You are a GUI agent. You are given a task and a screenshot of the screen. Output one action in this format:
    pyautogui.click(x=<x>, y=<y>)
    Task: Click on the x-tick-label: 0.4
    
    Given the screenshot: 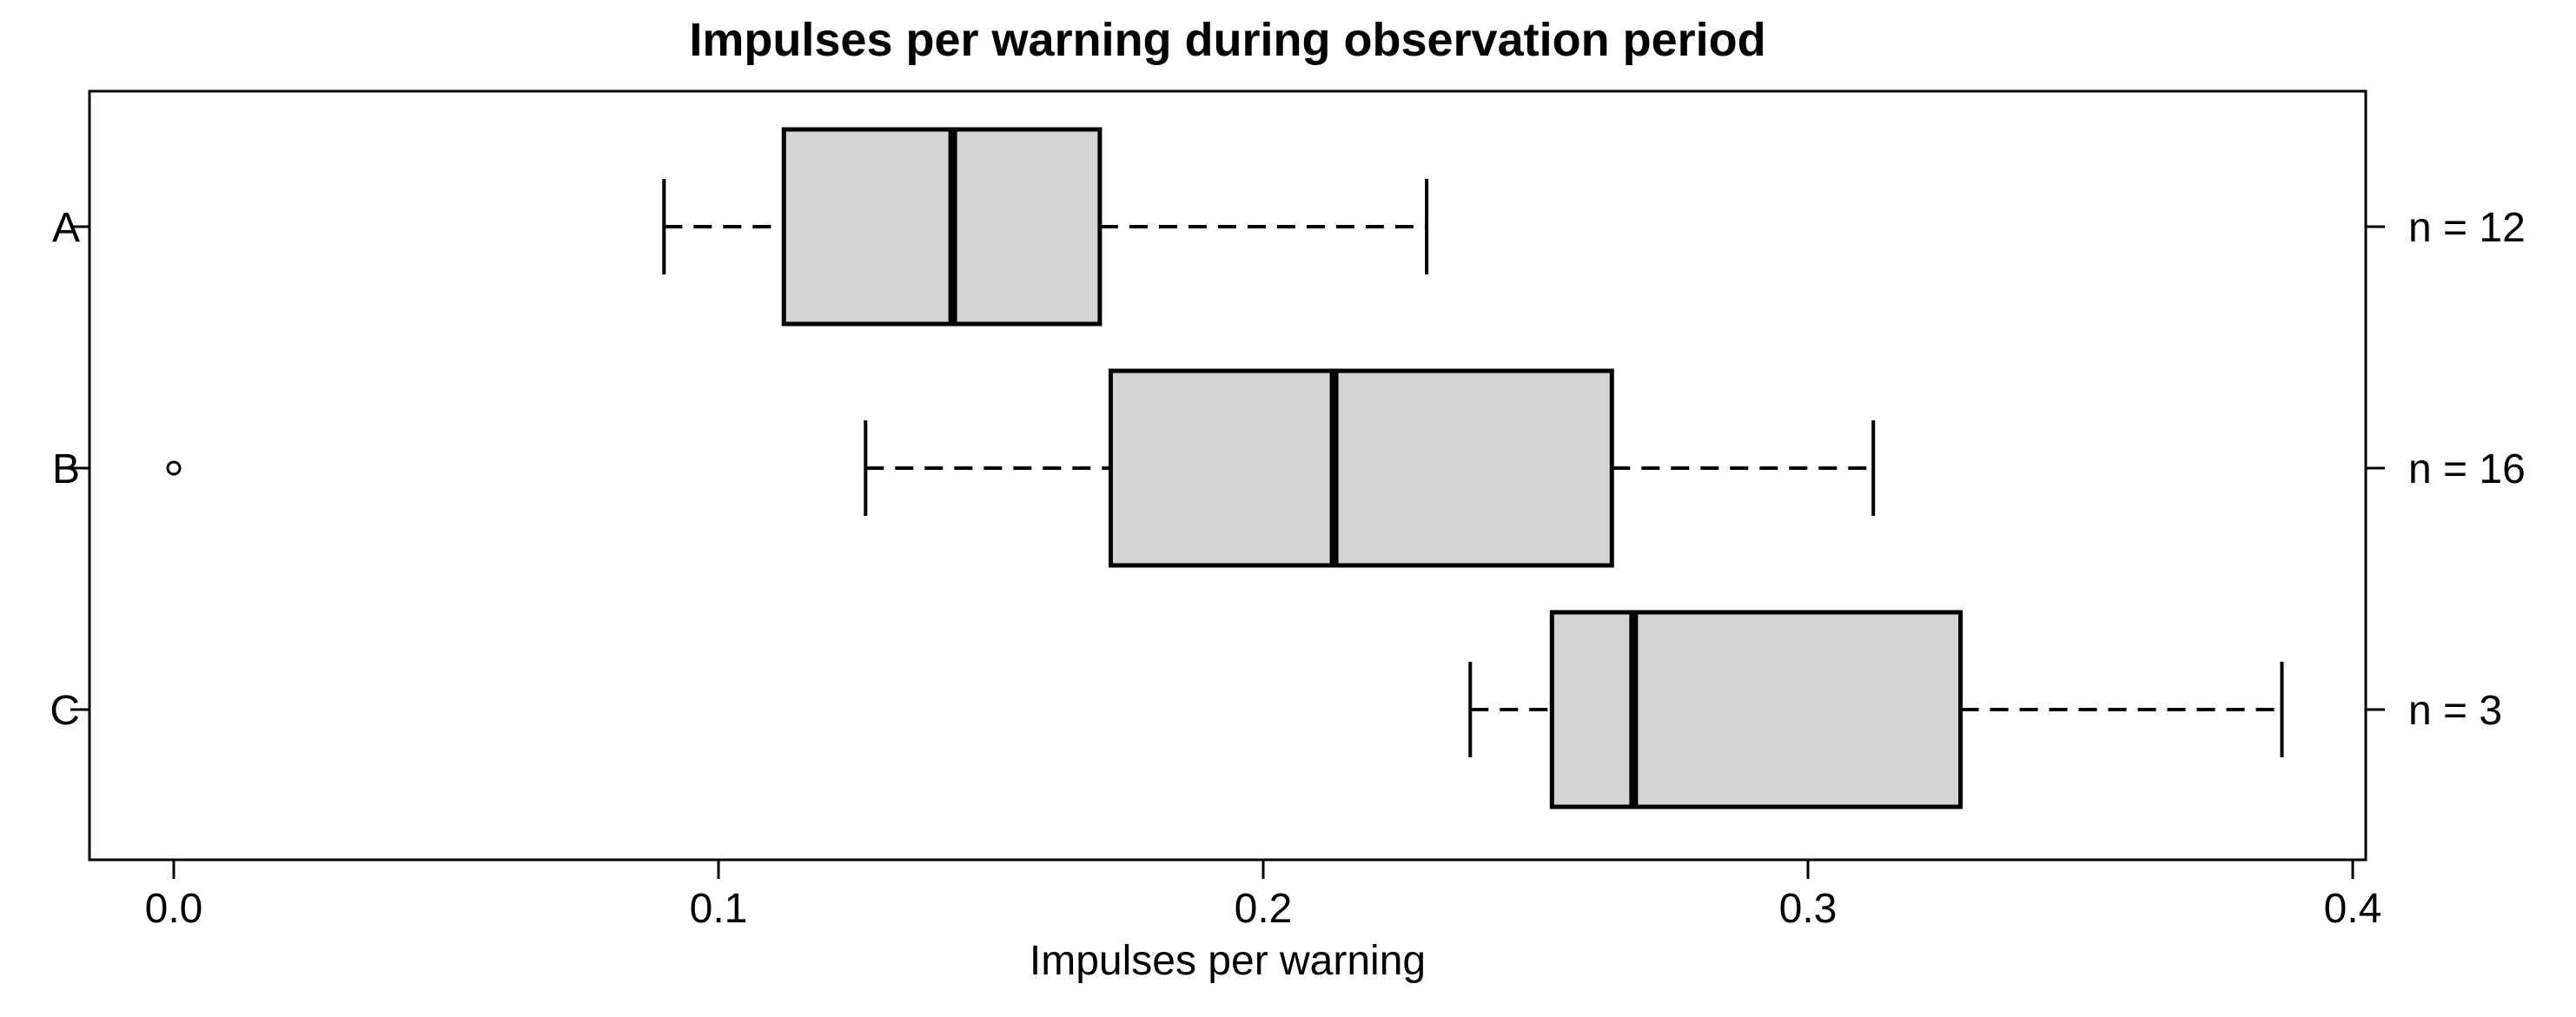 What is the action you would take?
    pyautogui.click(x=2353, y=909)
    